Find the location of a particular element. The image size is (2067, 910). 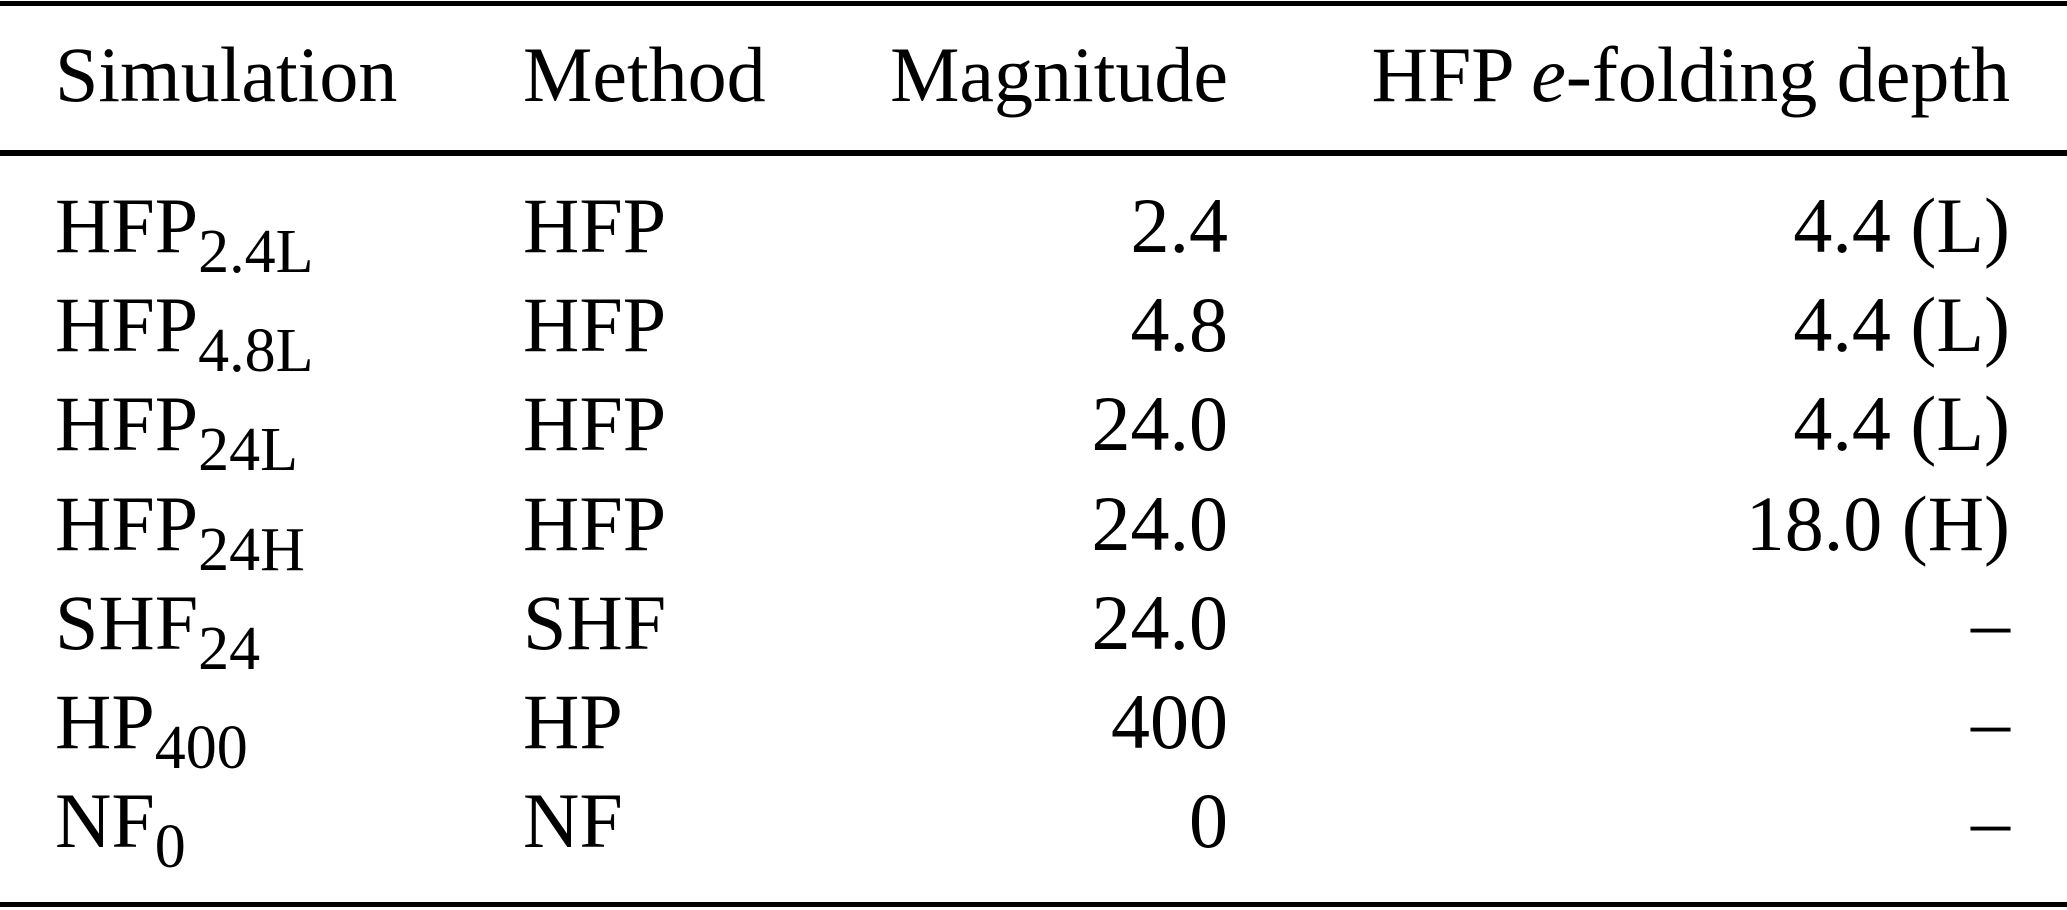

cell-simulation: SHF24 is located at coordinates (261, 631).